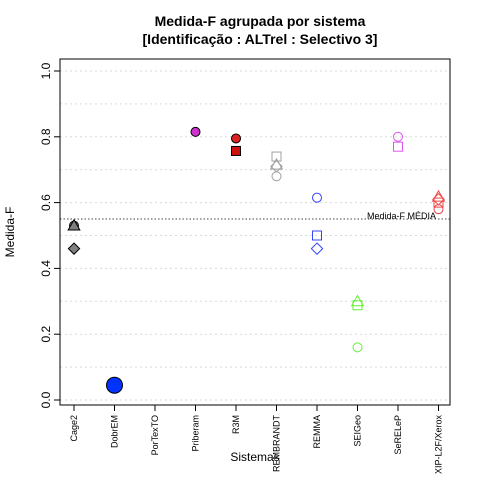 This screenshot has width=480, height=480. What do you see at coordinates (46, 70) in the screenshot?
I see `y-tick-label: 1.0` at bounding box center [46, 70].